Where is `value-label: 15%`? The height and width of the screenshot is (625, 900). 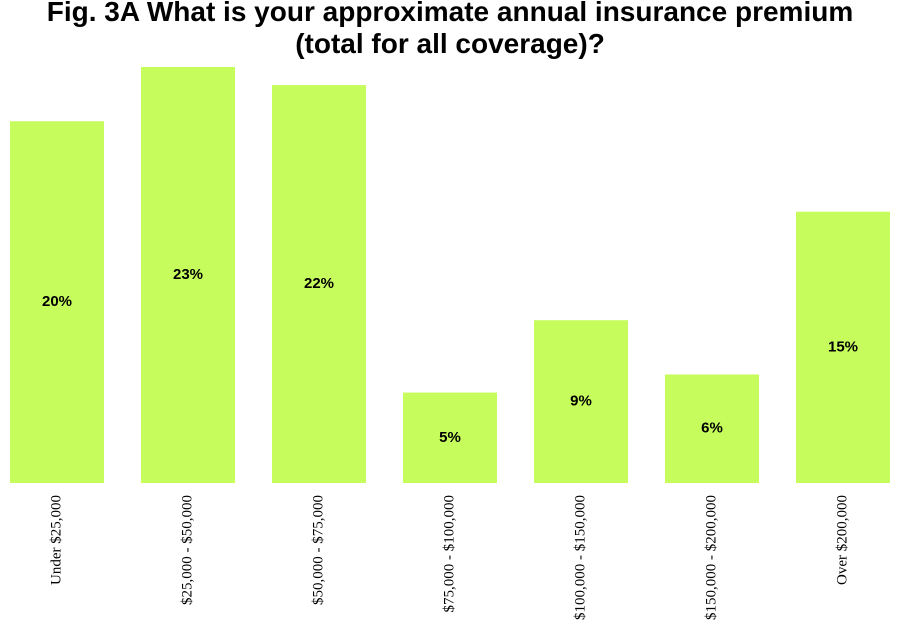
value-label: 15% is located at coordinates (843, 346).